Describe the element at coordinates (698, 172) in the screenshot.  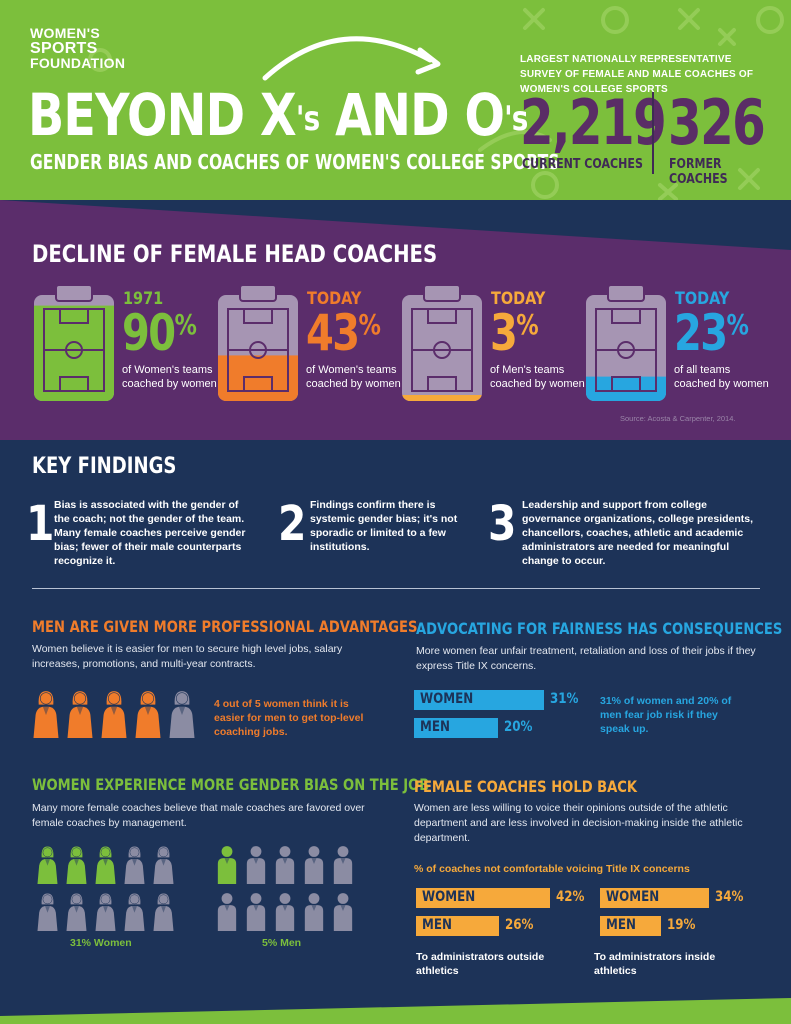
I see `former-coaches-label: FORMER COACHES` at that location.